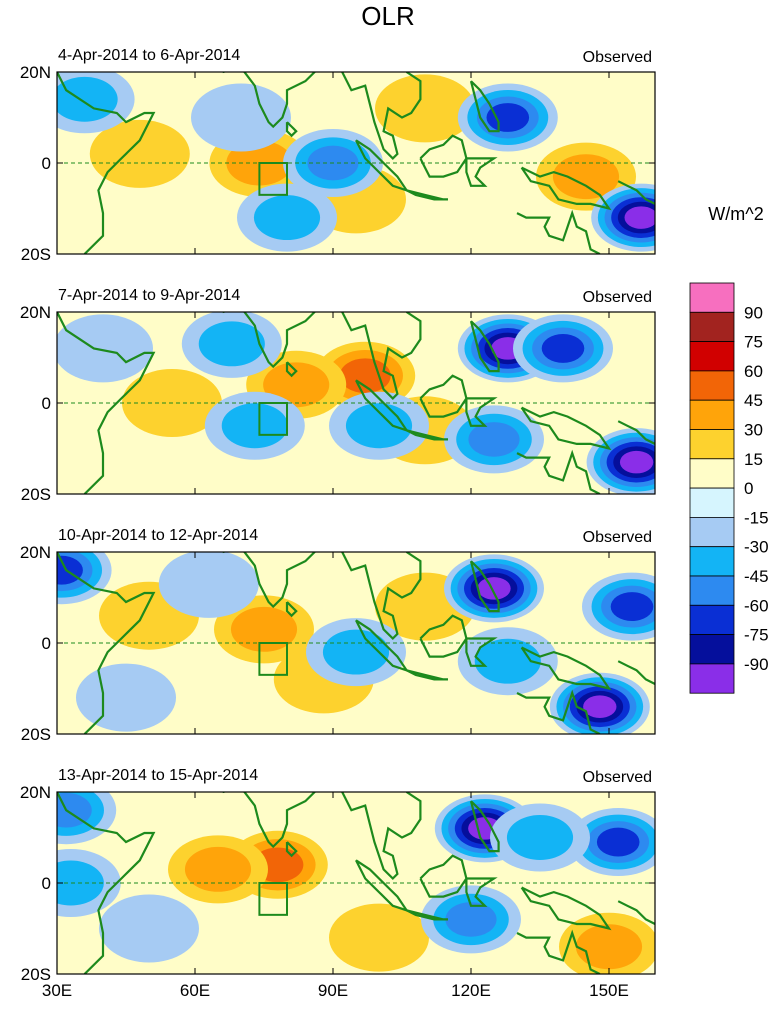 This screenshot has height=1012, width=778. Describe the element at coordinates (753, 459) in the screenshot. I see `colorbar-label: 15` at that location.